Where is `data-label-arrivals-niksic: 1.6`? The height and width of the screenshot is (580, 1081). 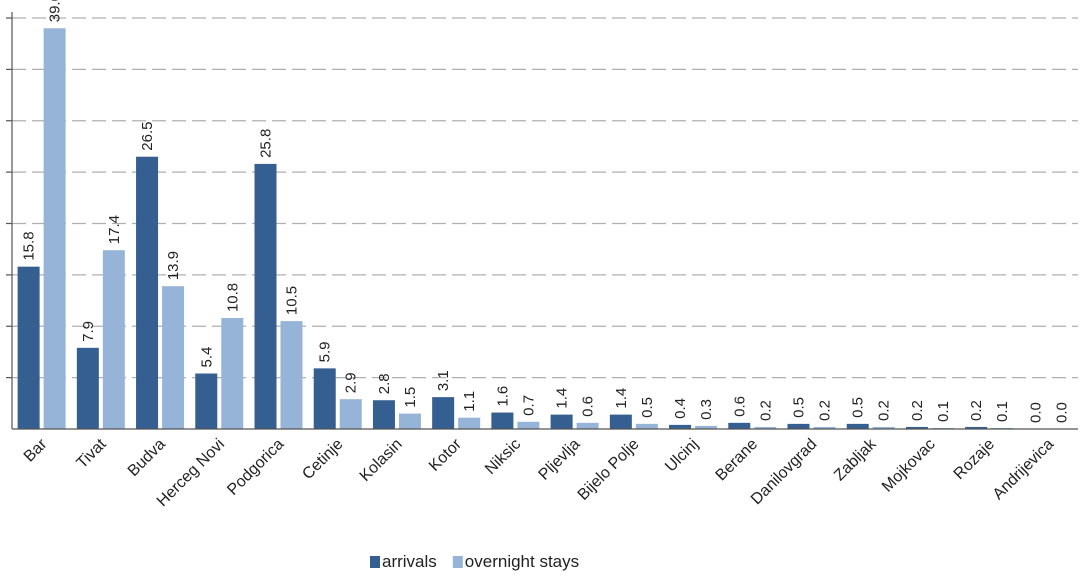
data-label-arrivals-niksic: 1.6 is located at coordinates (502, 396).